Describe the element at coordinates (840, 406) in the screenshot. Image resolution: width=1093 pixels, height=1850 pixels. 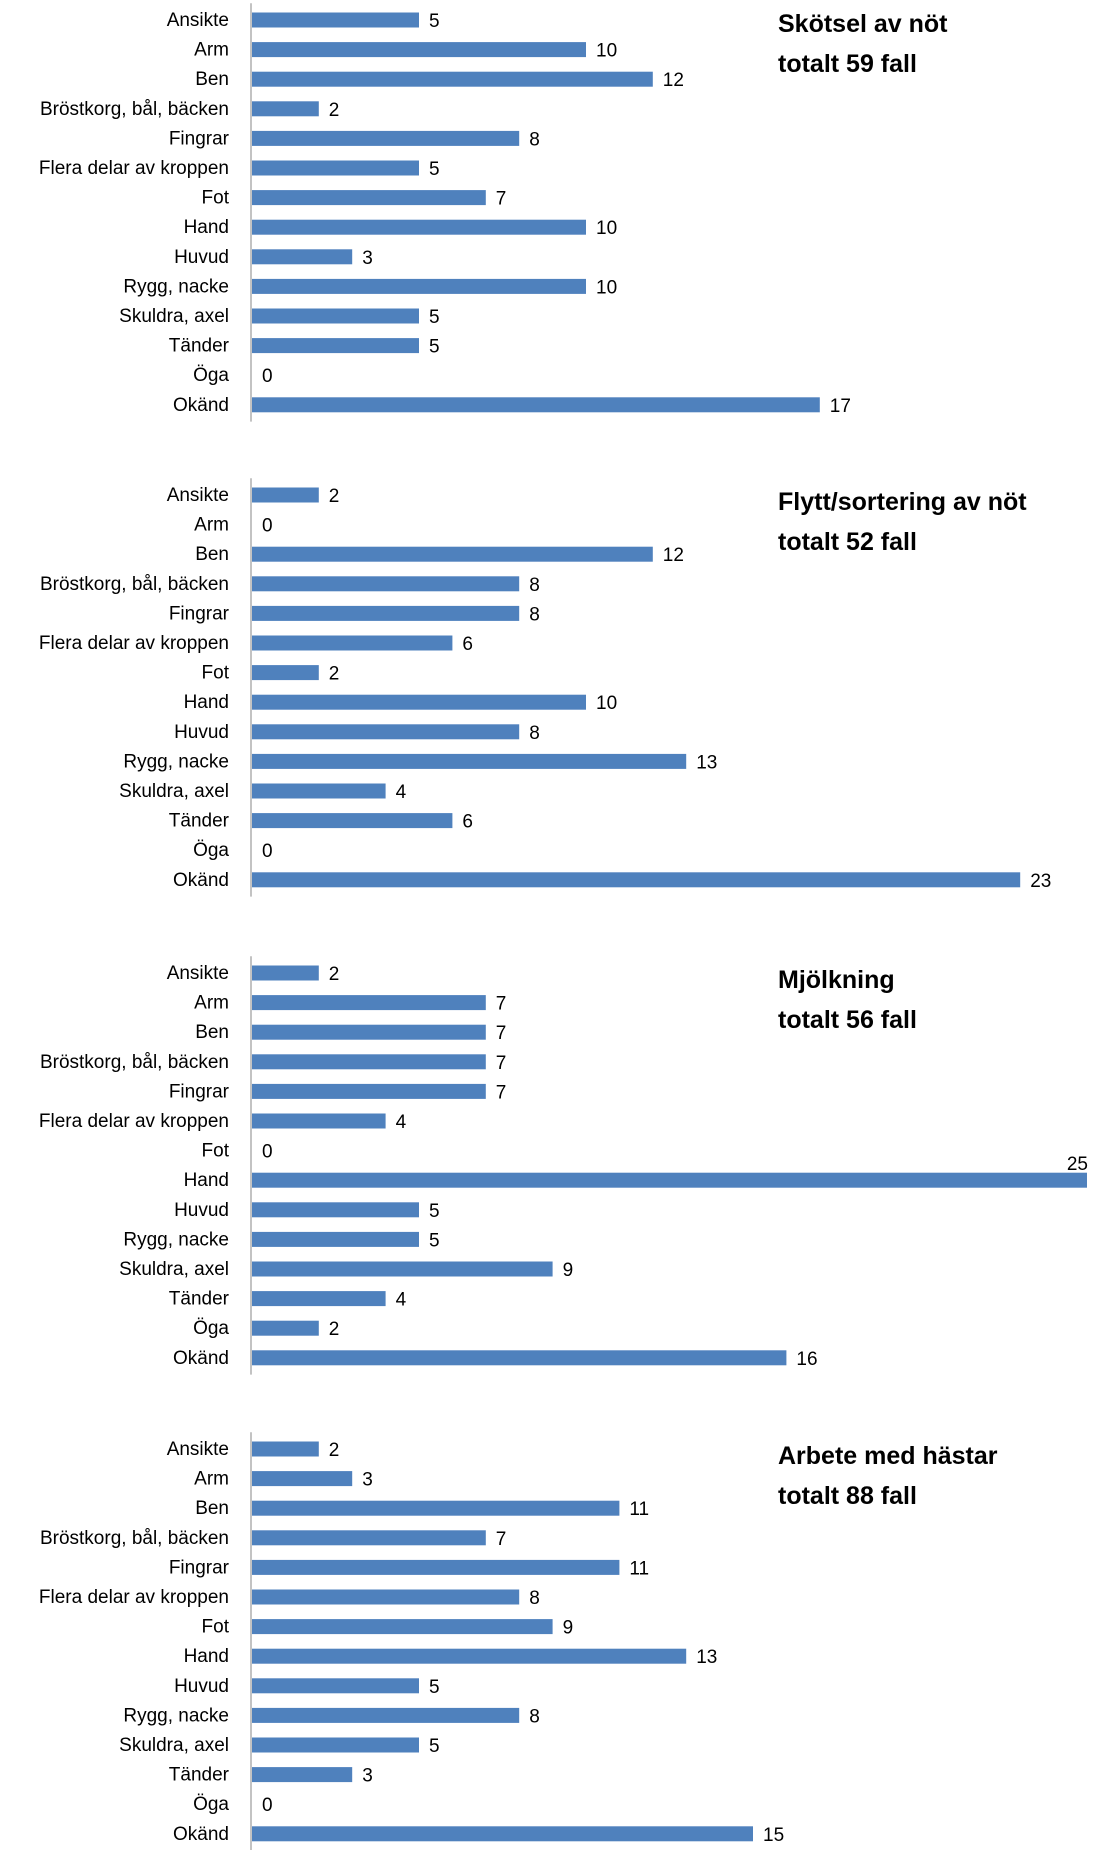
I see `value-label: 17` at that location.